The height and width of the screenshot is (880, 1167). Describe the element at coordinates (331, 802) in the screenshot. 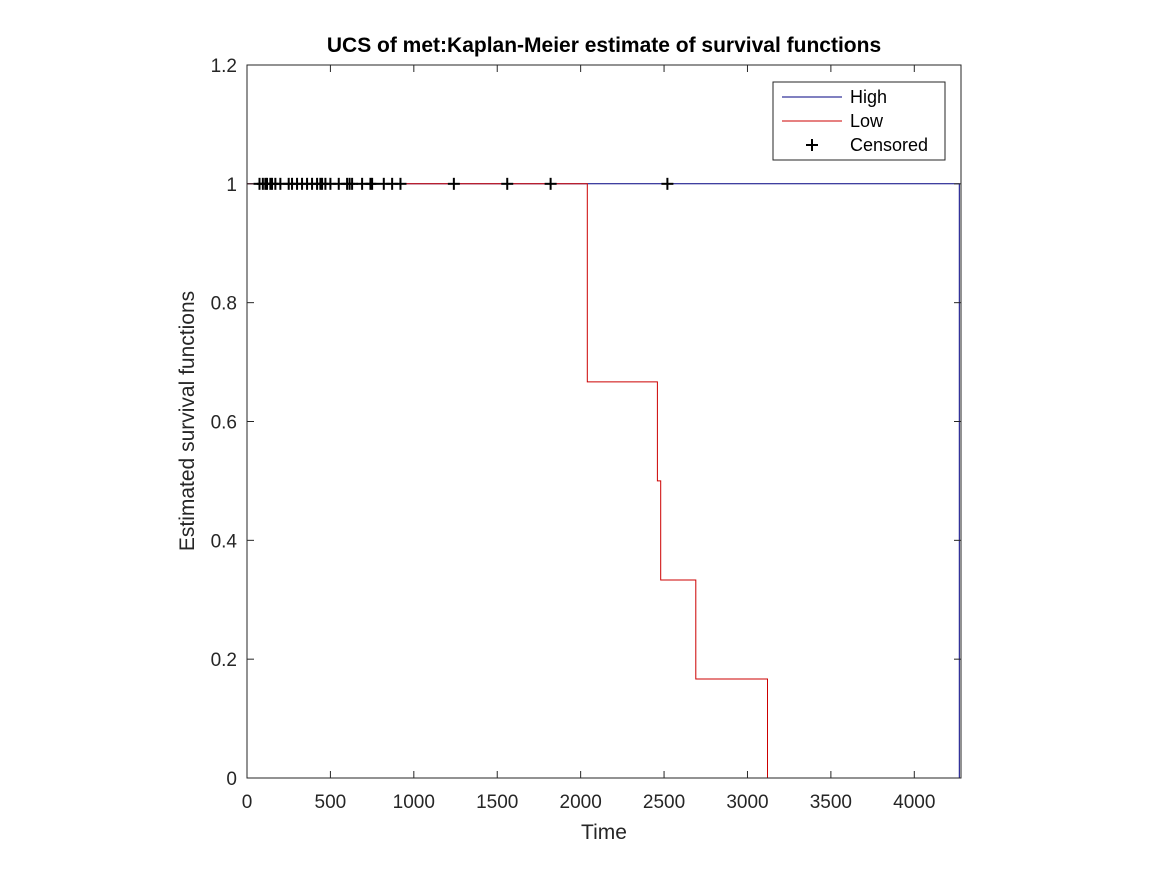

I see `x-tick-label: 500` at that location.